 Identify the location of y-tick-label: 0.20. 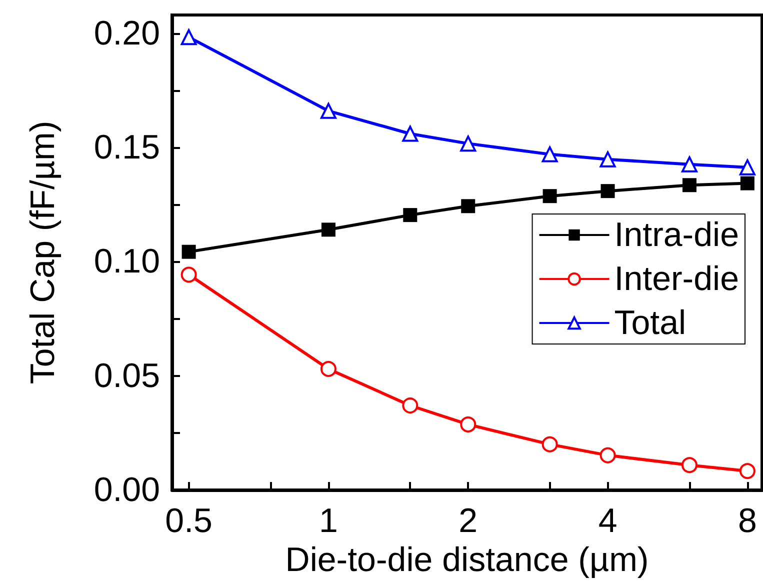
(127, 33).